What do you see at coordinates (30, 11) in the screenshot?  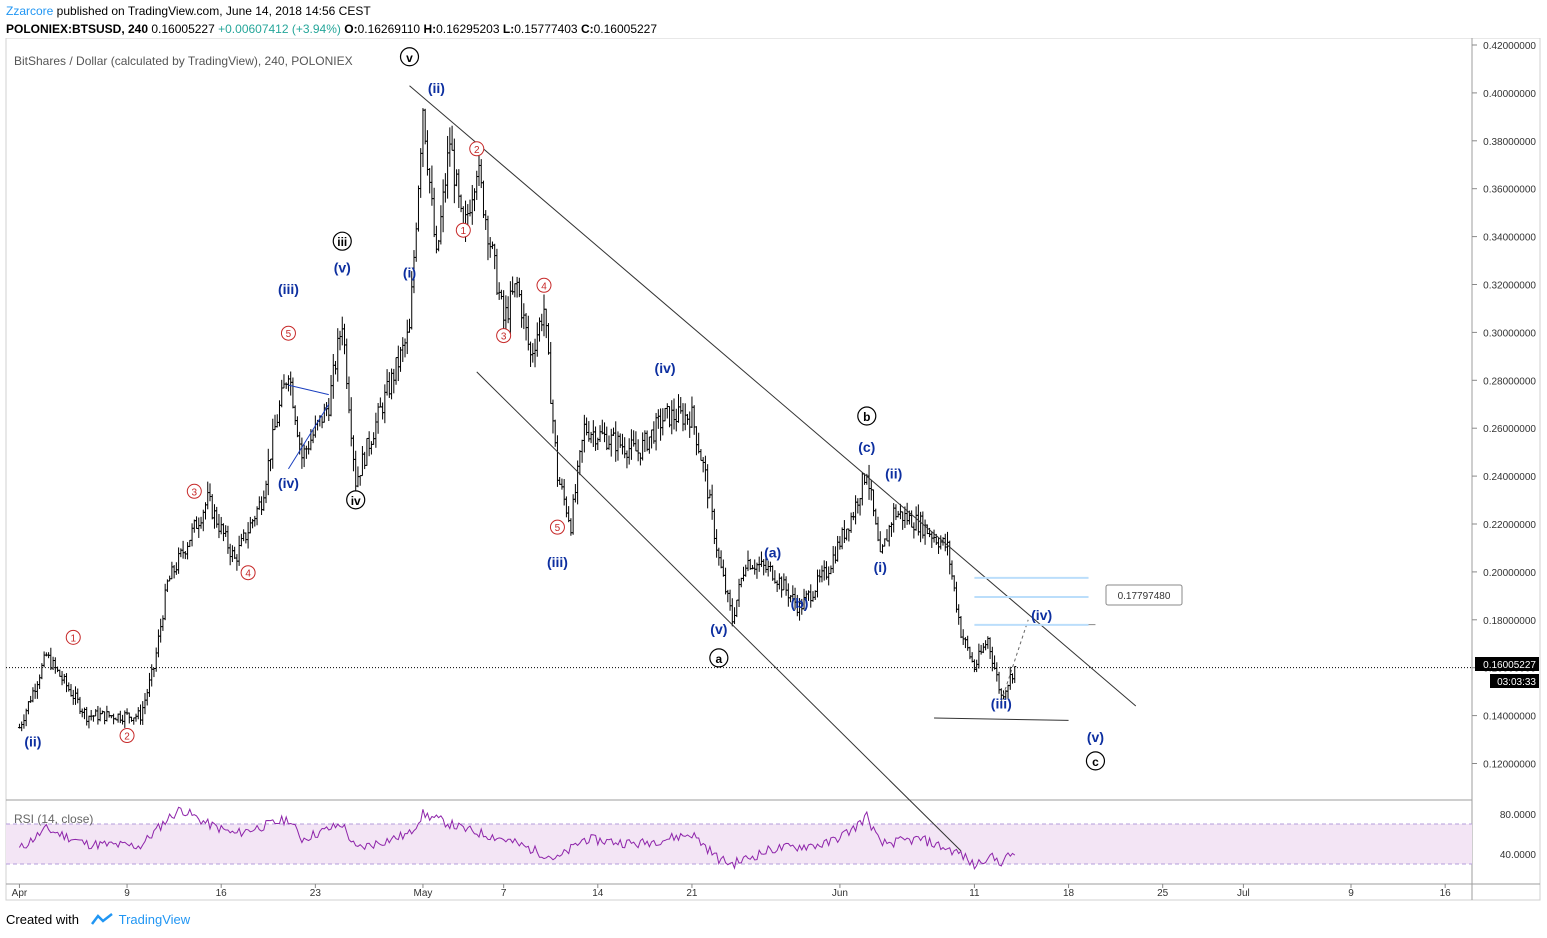 I see `author-link: Zzarcore` at bounding box center [30, 11].